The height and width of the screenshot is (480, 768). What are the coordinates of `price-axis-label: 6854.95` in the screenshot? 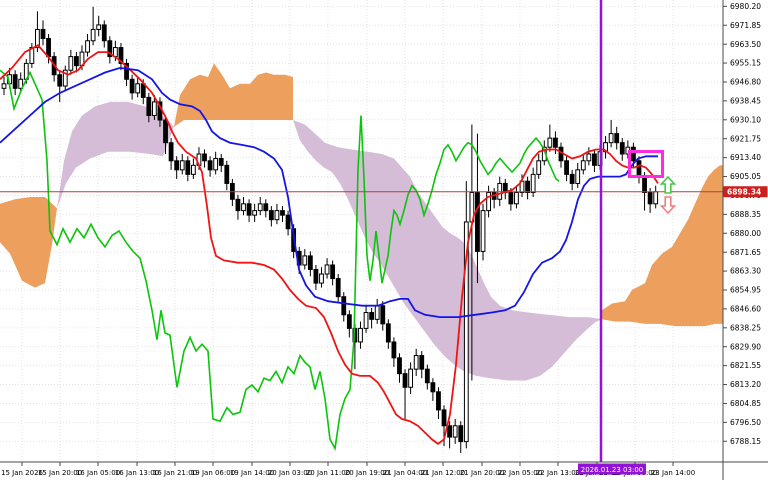 It's located at (745, 290).